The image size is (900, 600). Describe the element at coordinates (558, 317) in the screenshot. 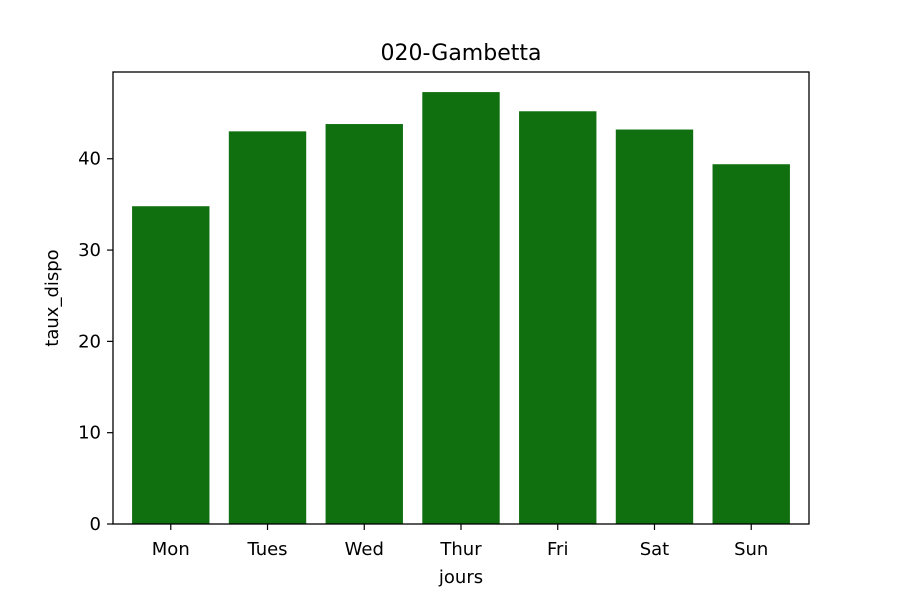

I see `bar-fri` at that location.